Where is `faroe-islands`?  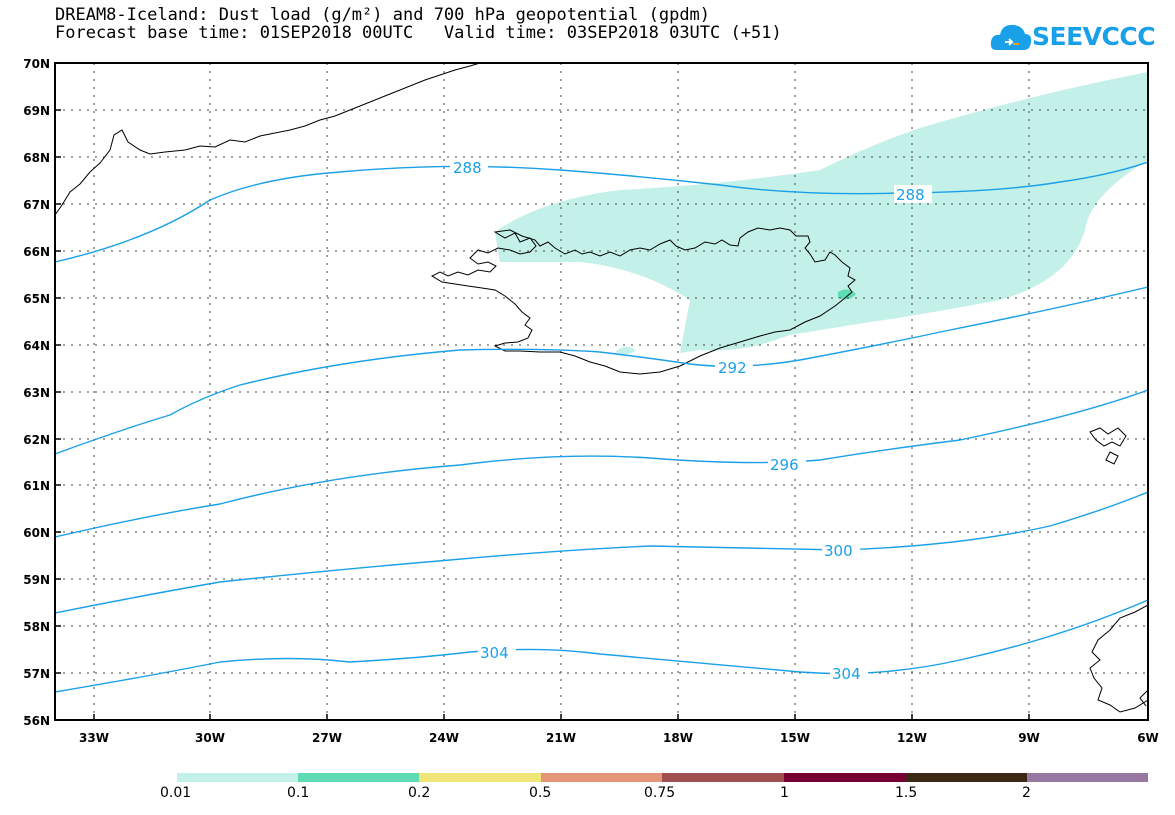 faroe-islands is located at coordinates (1108, 437).